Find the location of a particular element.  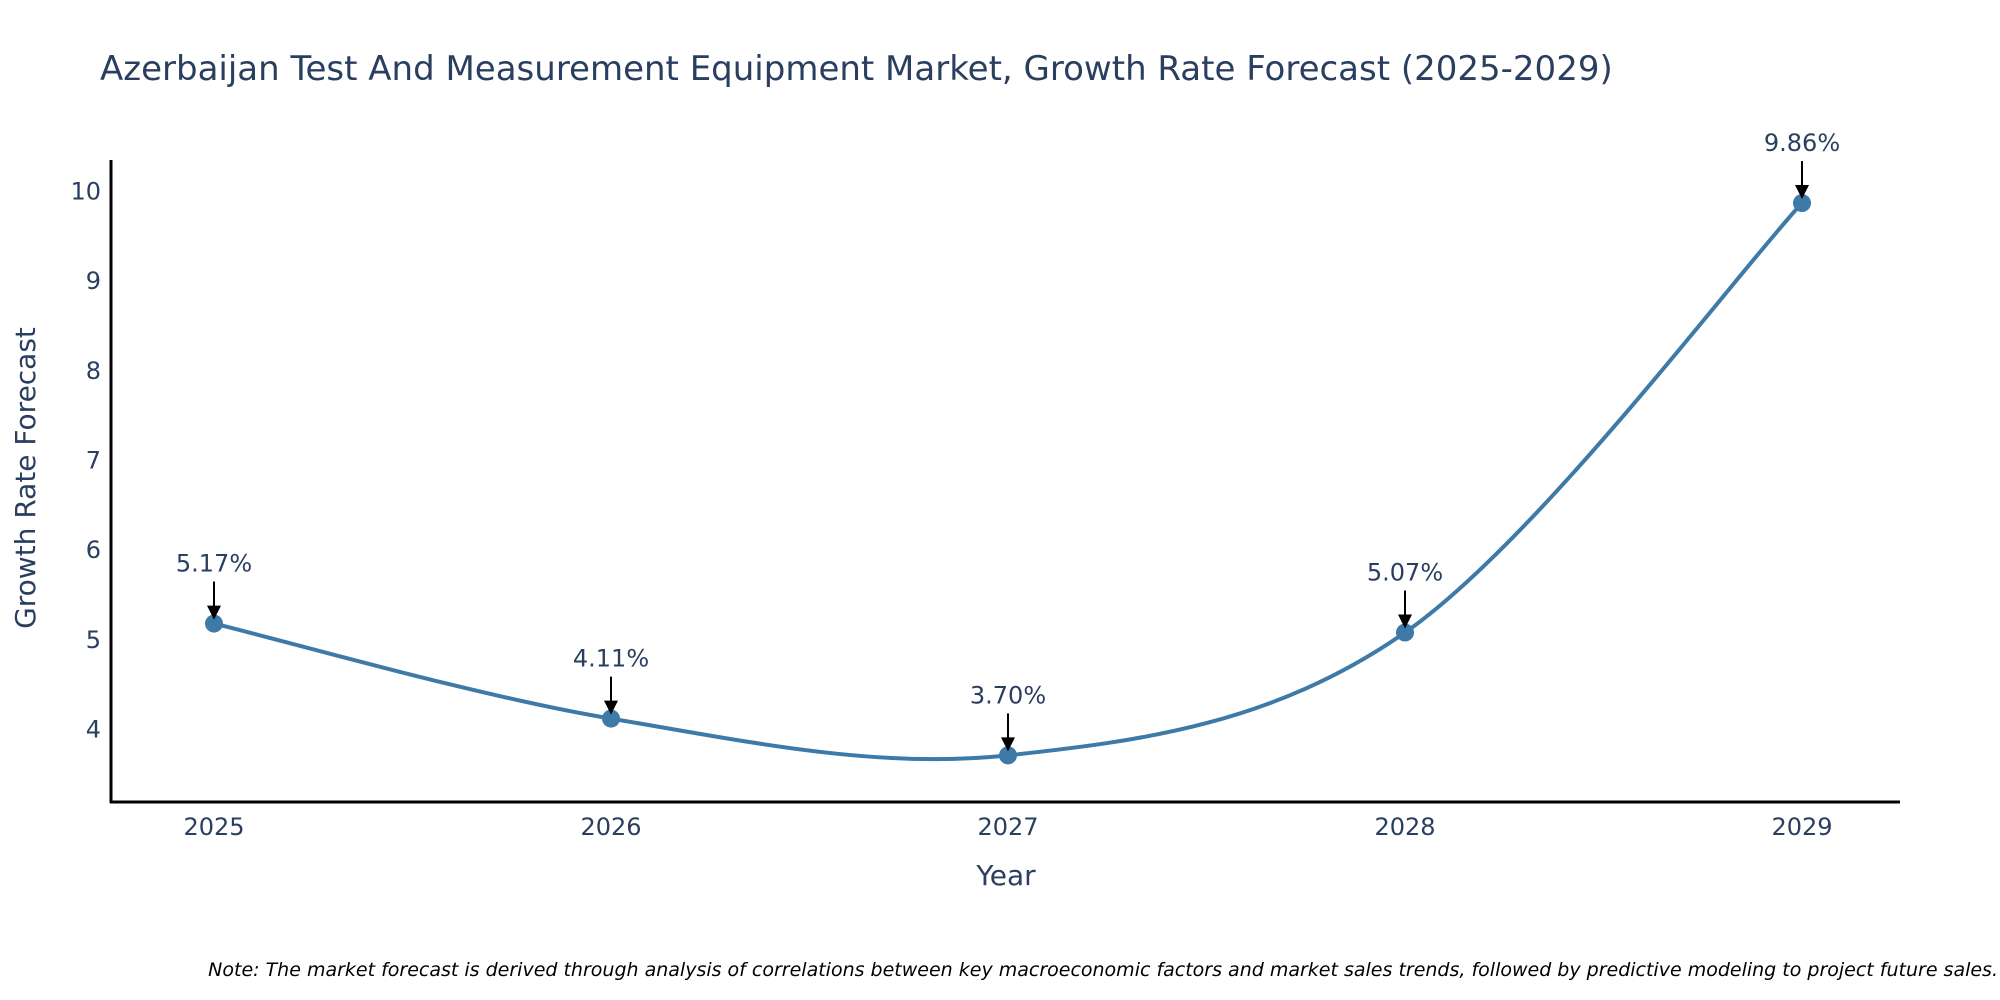

y-axis-title: Growth Rate Forecast is located at coordinates (25, 478).